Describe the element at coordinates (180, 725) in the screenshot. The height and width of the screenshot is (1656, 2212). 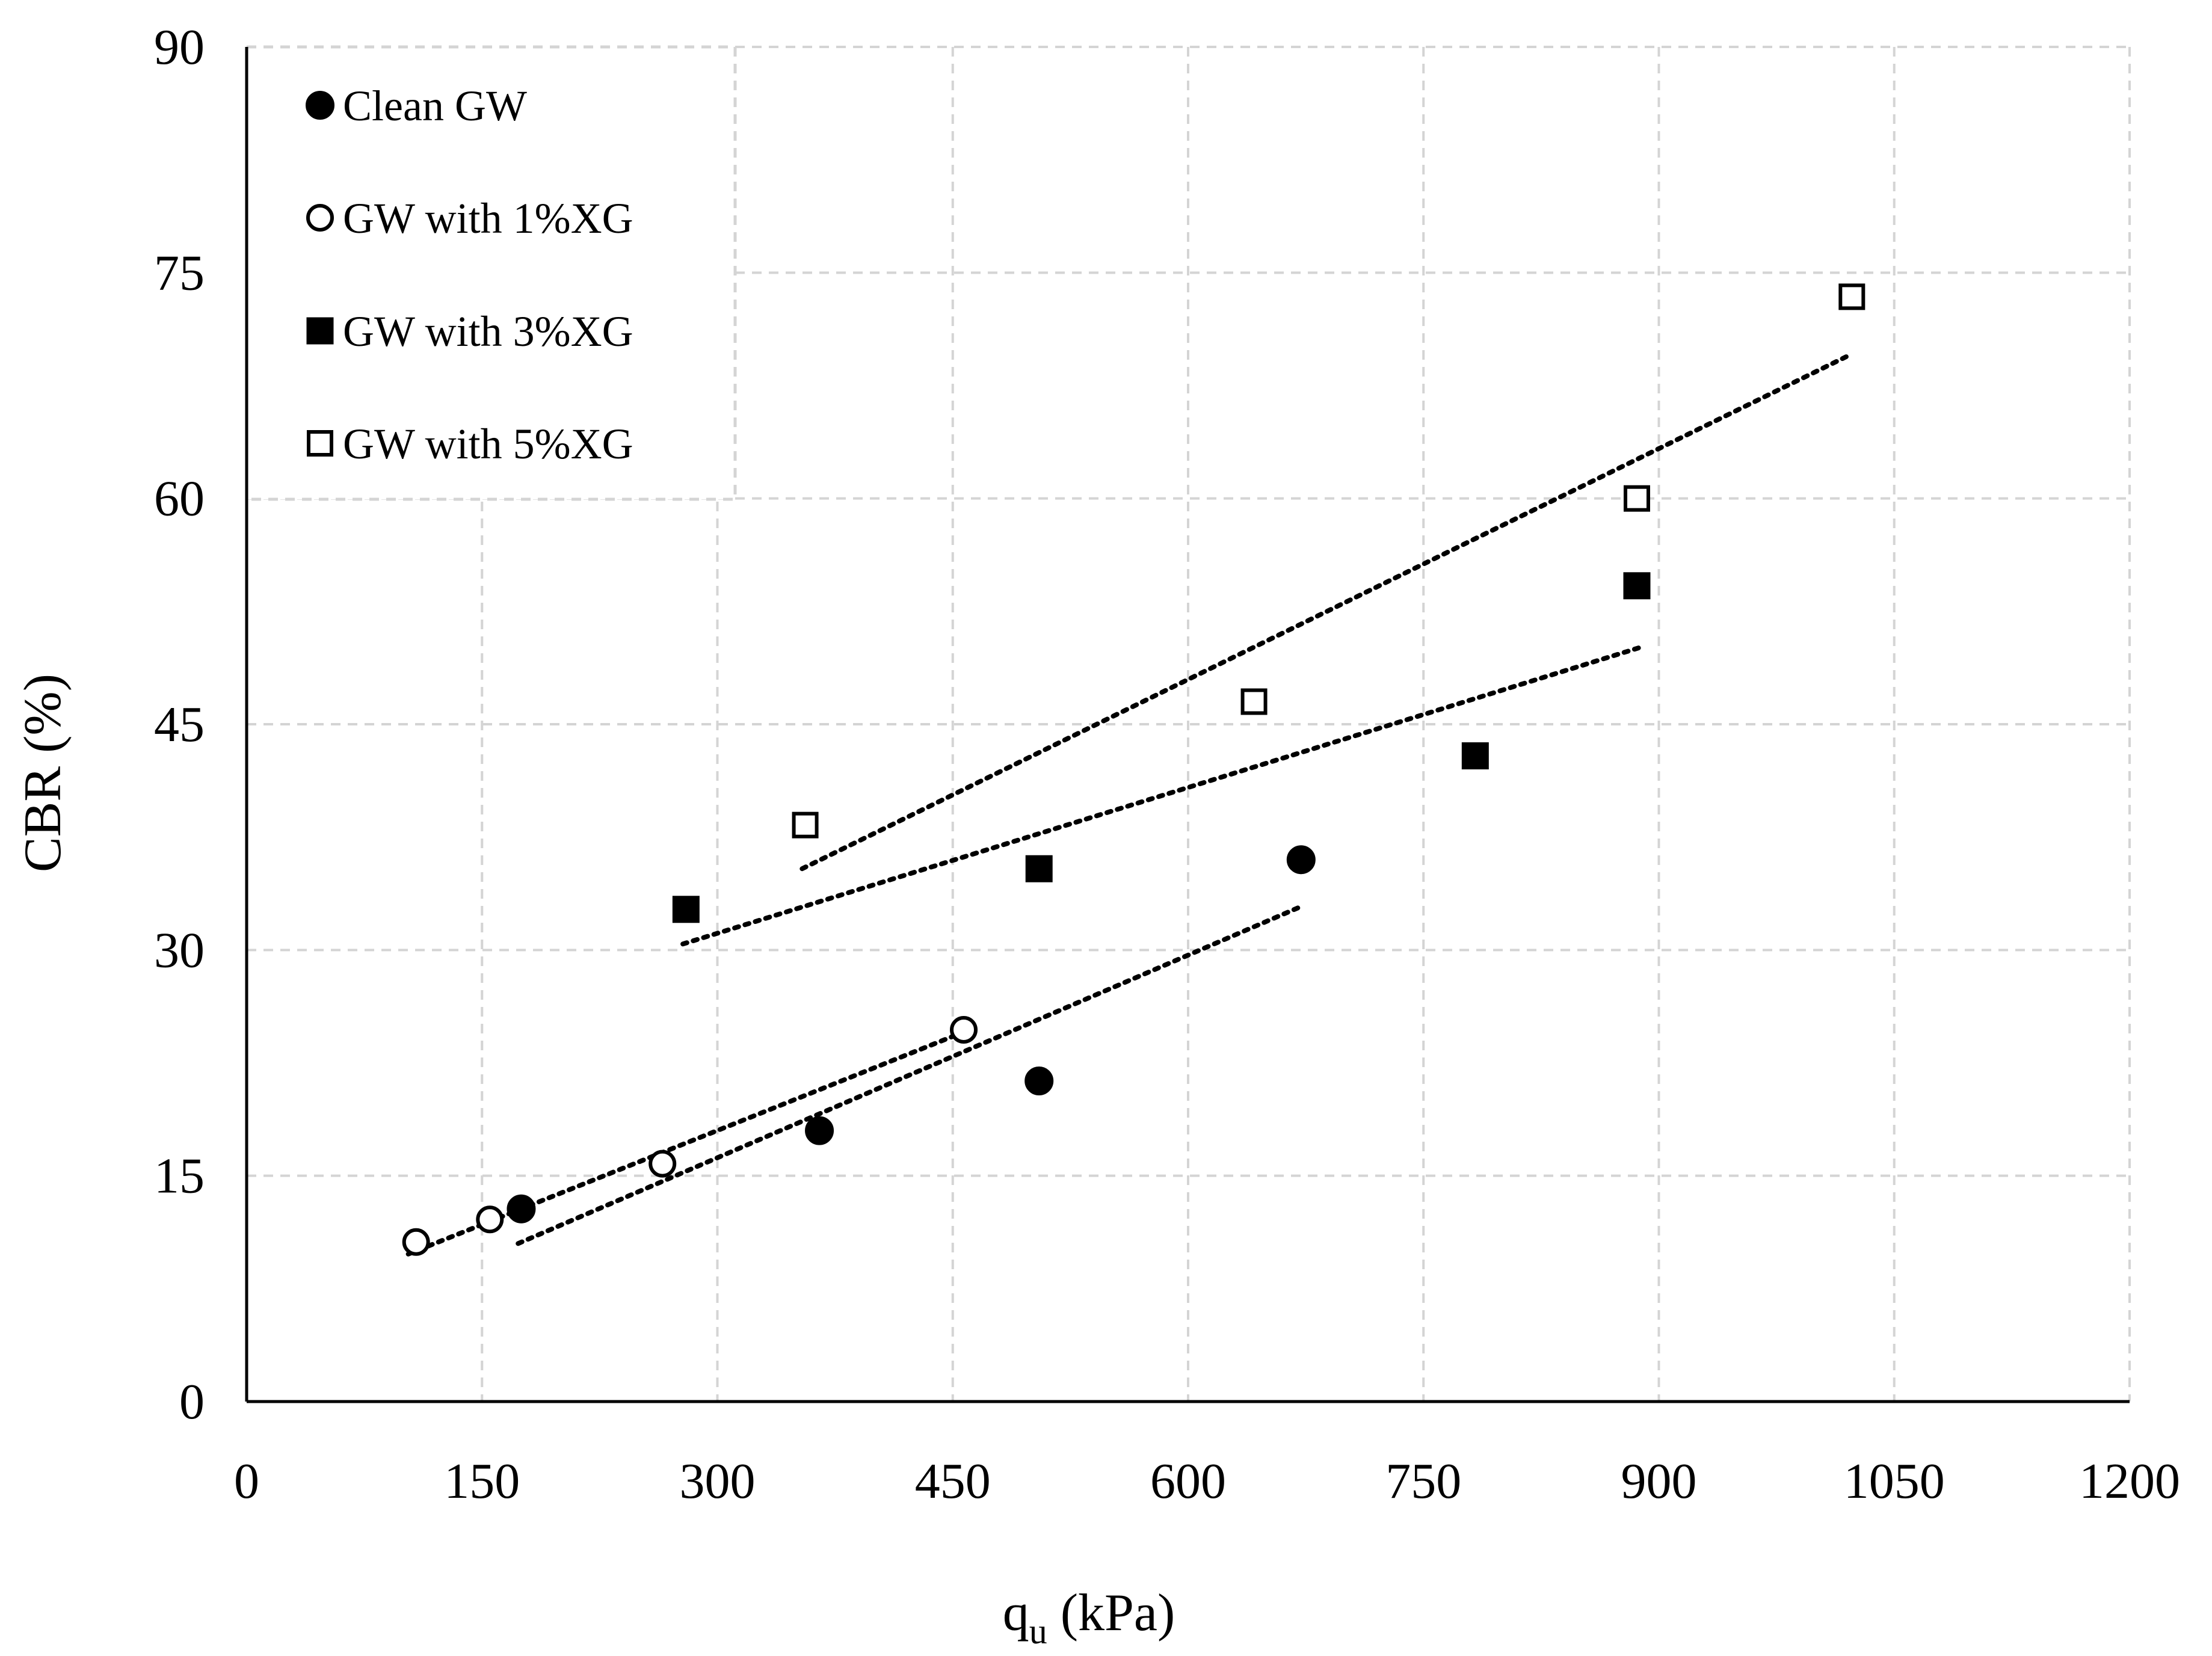
I see `y-tick-label: 45` at that location.